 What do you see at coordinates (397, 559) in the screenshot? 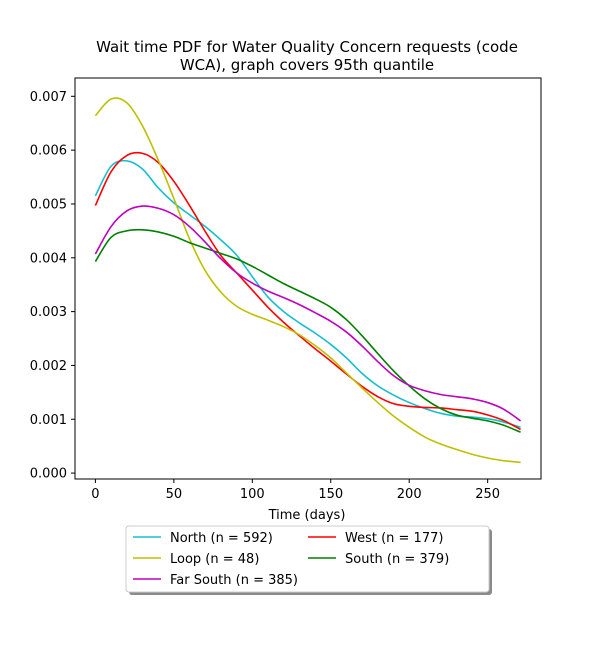
I see `legend-label-south: South (n = 379)` at bounding box center [397, 559].